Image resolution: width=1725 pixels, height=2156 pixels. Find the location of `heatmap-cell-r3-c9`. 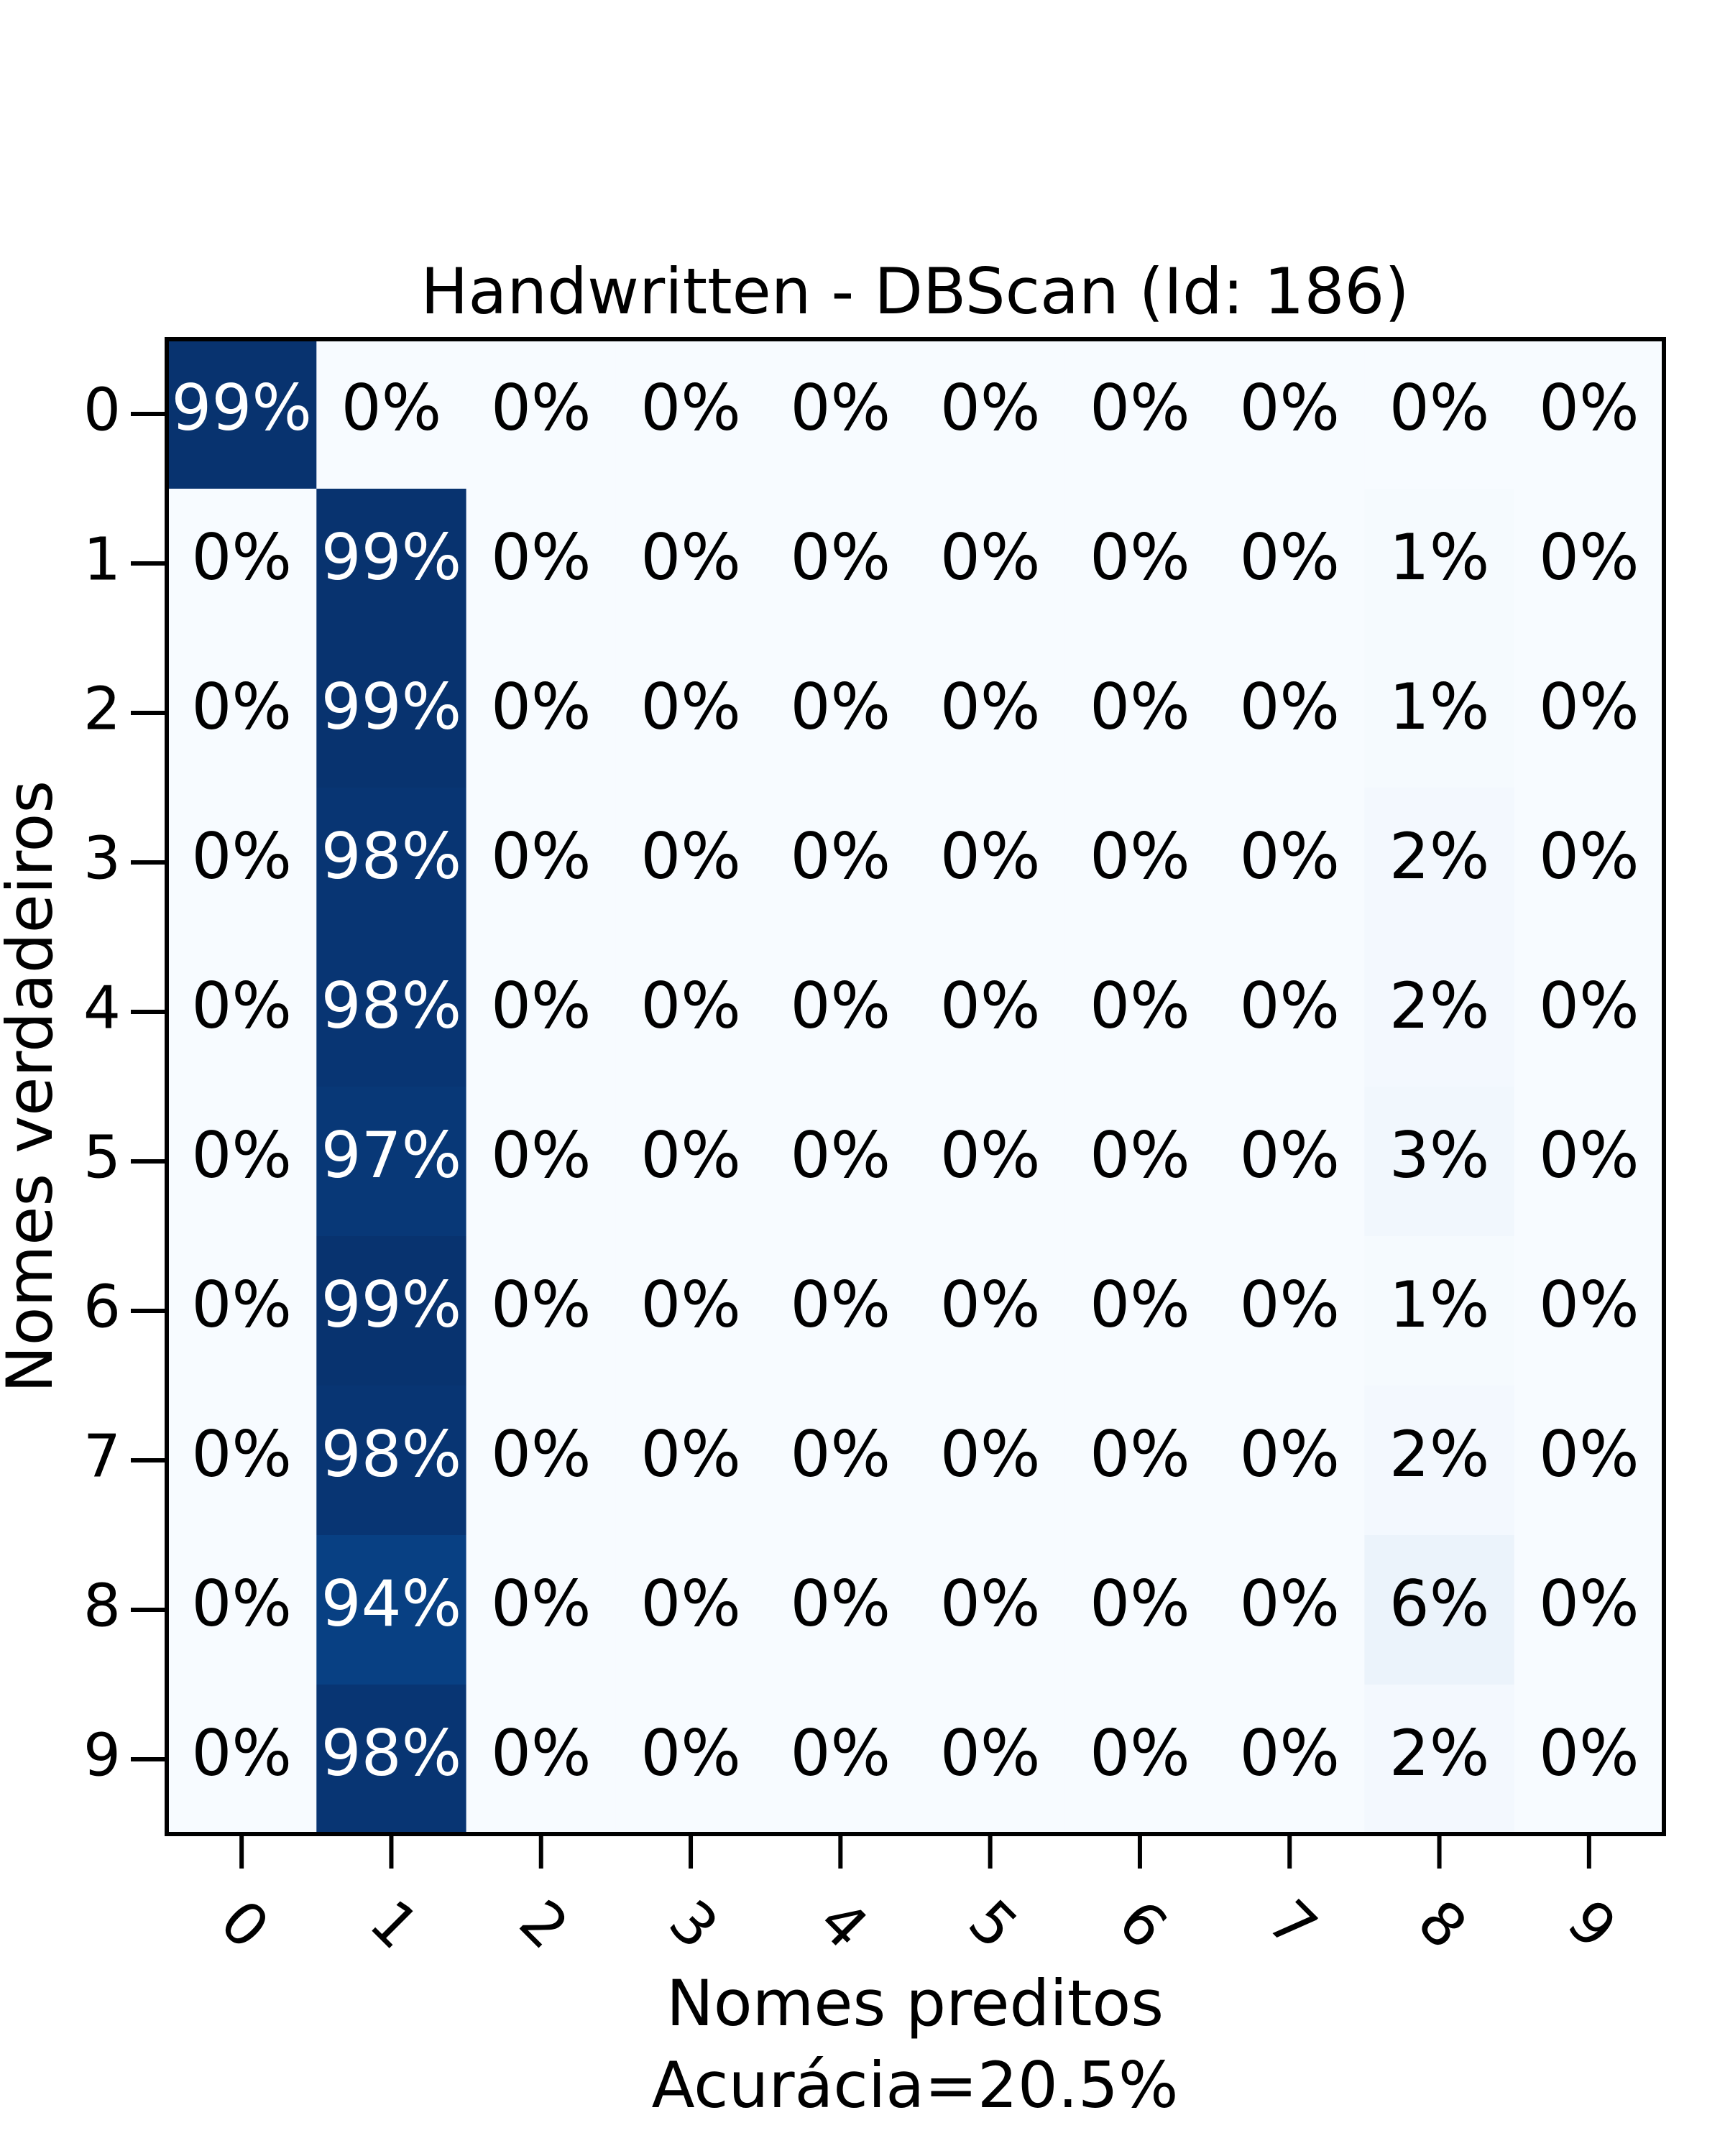

heatmap-cell-r3-c9 is located at coordinates (1589, 863).